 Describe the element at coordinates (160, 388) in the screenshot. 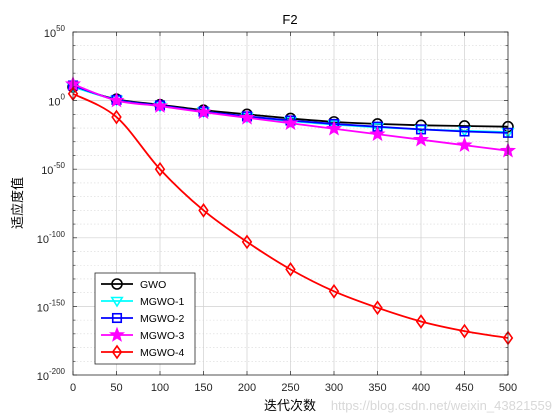

I see `x-tick-label: 100` at that location.